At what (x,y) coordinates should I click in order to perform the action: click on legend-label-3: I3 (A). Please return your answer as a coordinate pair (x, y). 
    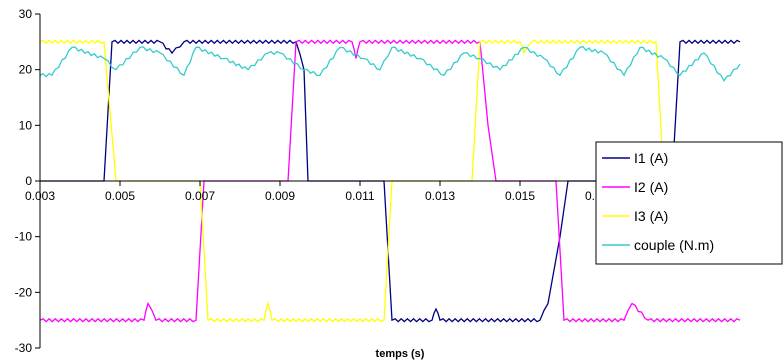
    Looking at the image, I should click on (651, 216).